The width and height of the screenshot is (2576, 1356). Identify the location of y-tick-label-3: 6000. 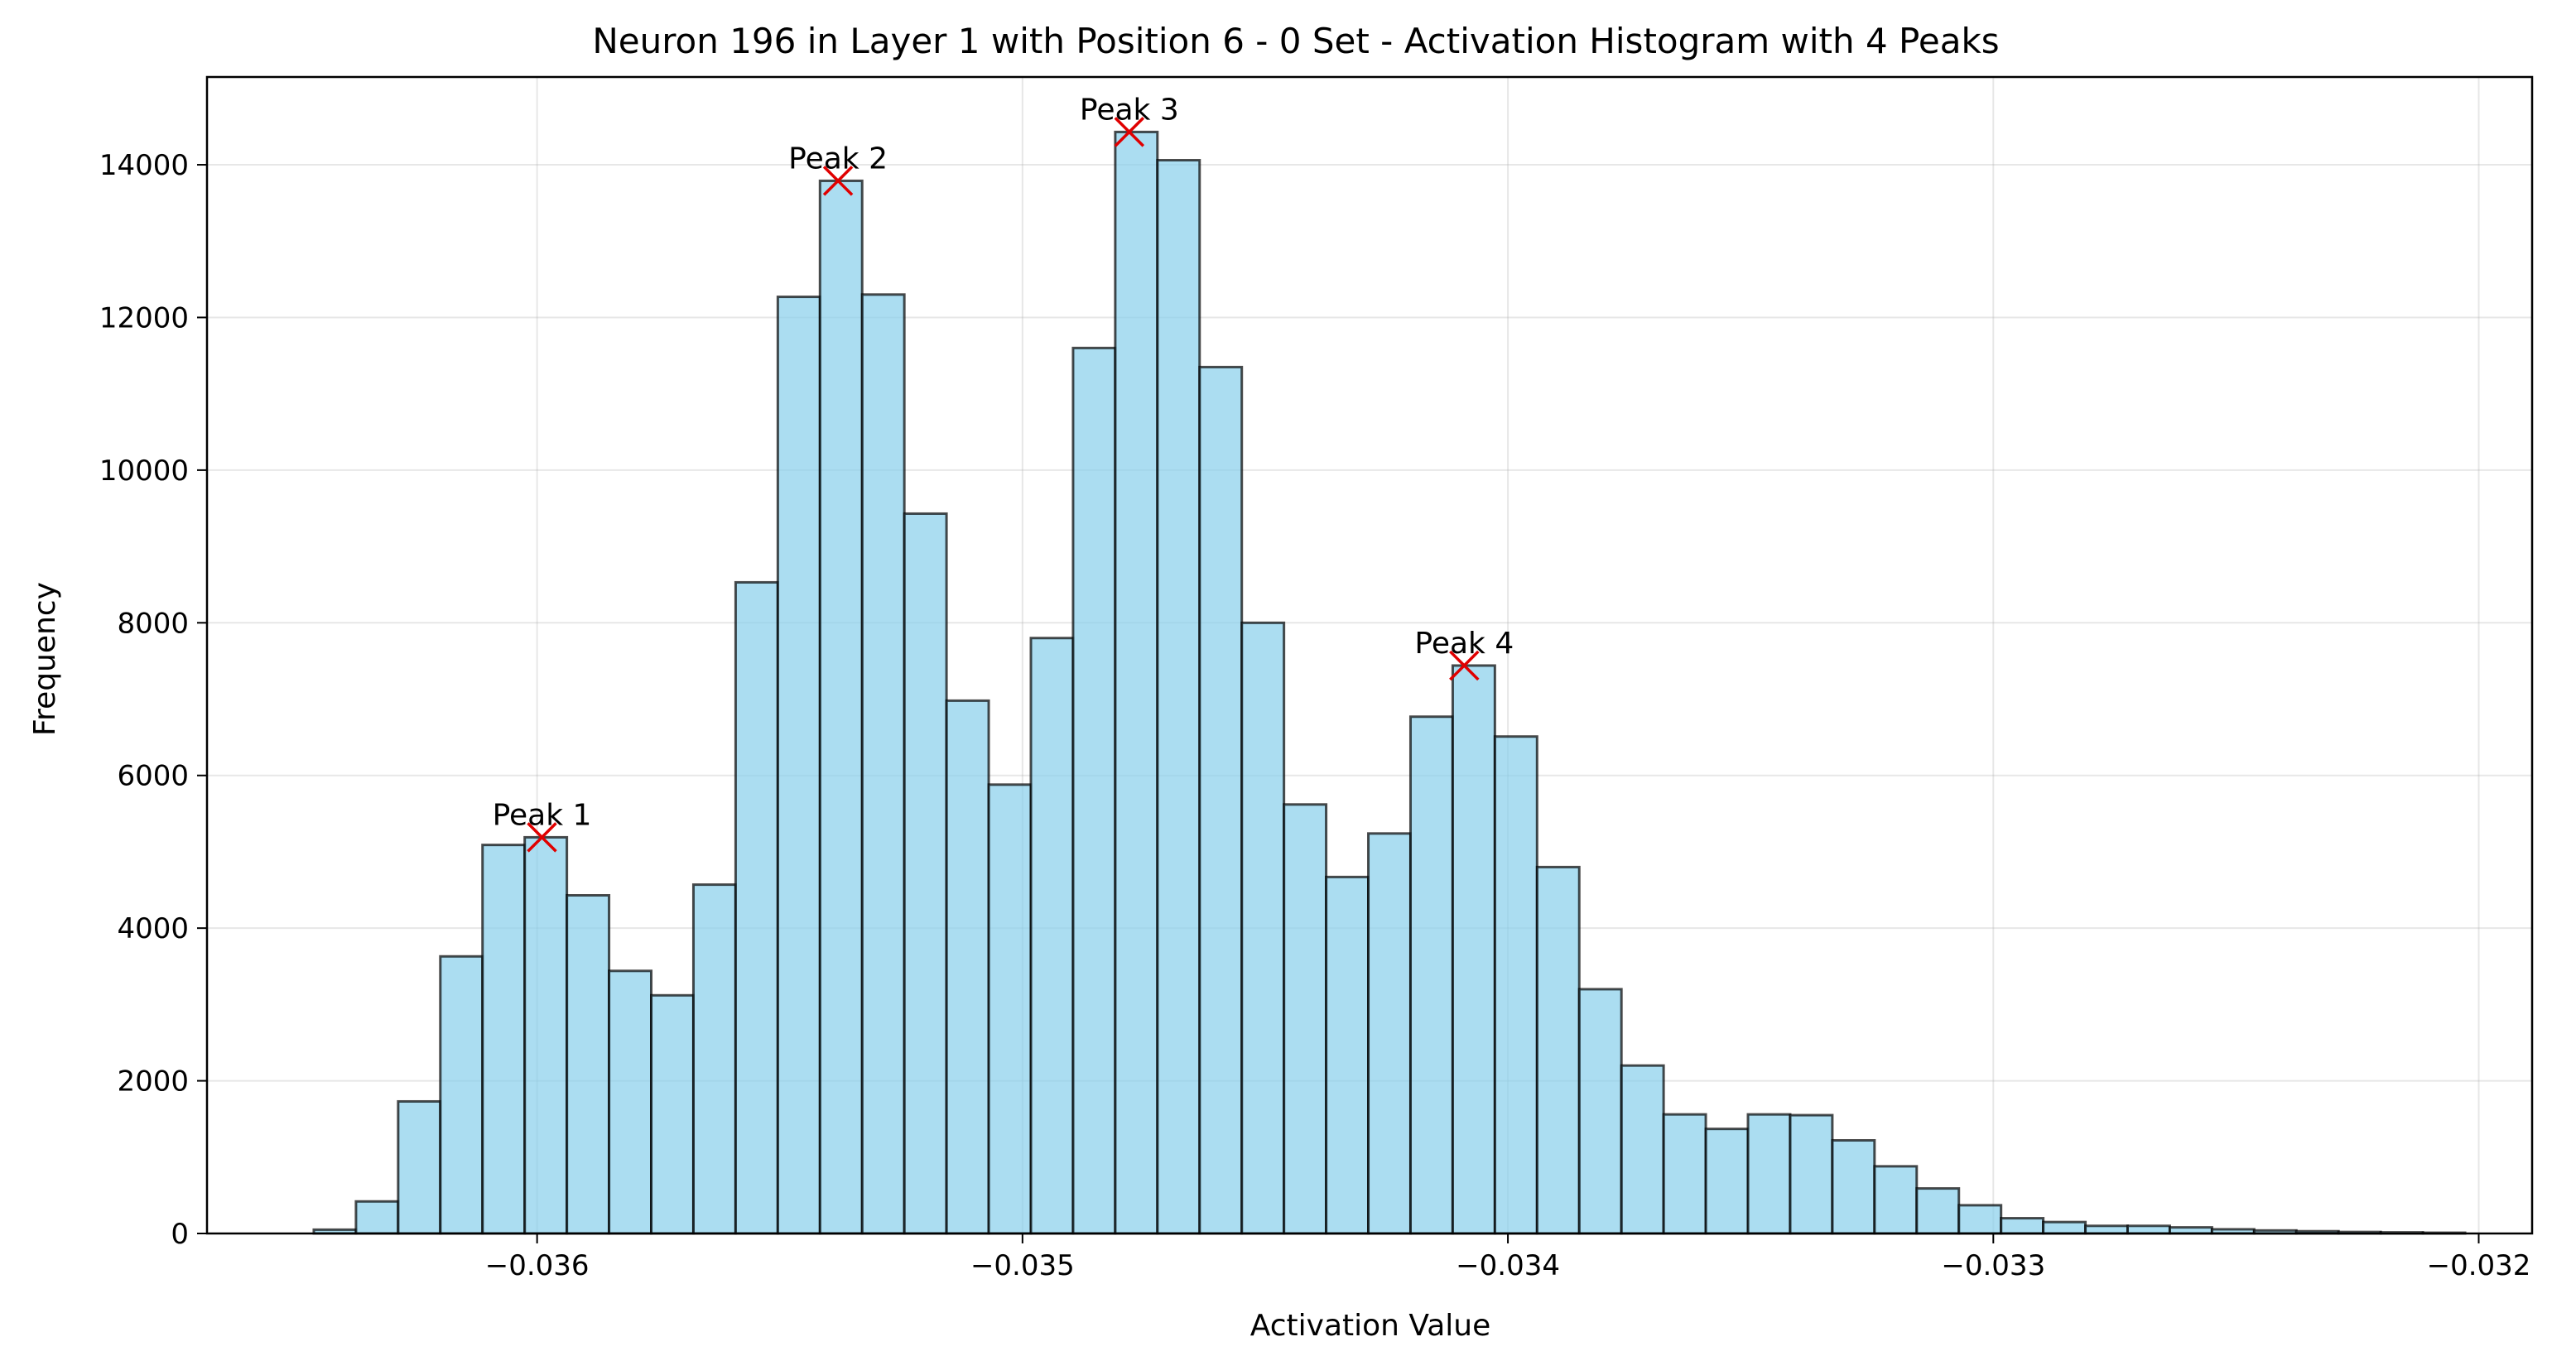
(153, 776).